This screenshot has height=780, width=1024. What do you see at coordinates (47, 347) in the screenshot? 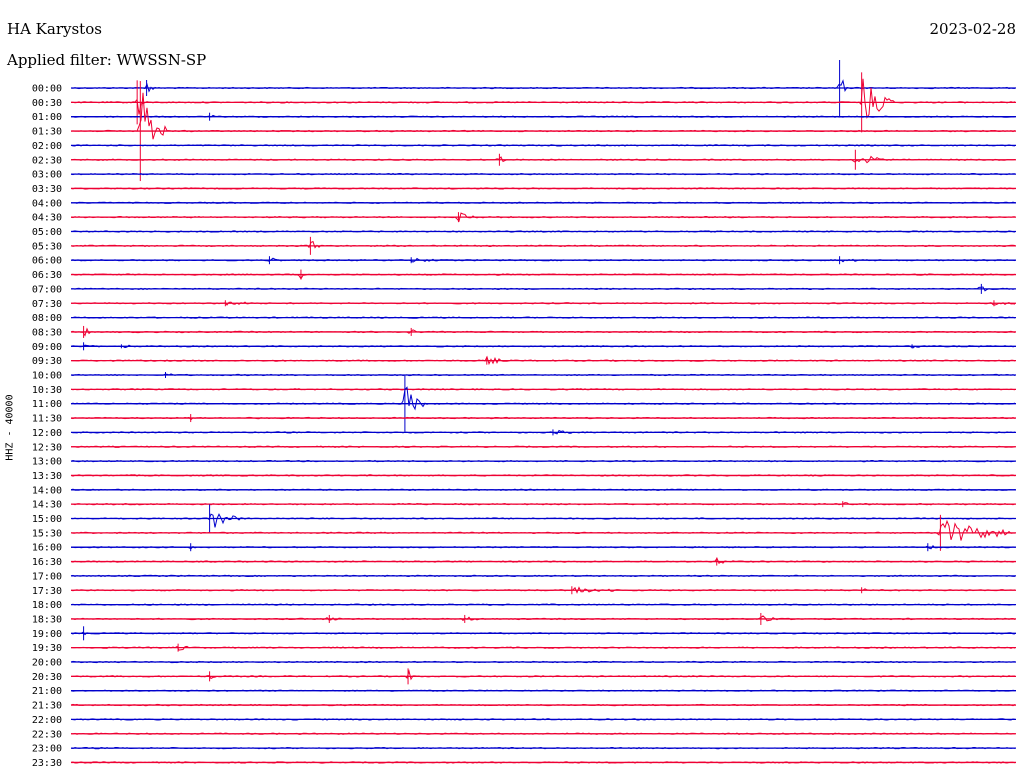
I see `row-time-label: 09:00` at bounding box center [47, 347].